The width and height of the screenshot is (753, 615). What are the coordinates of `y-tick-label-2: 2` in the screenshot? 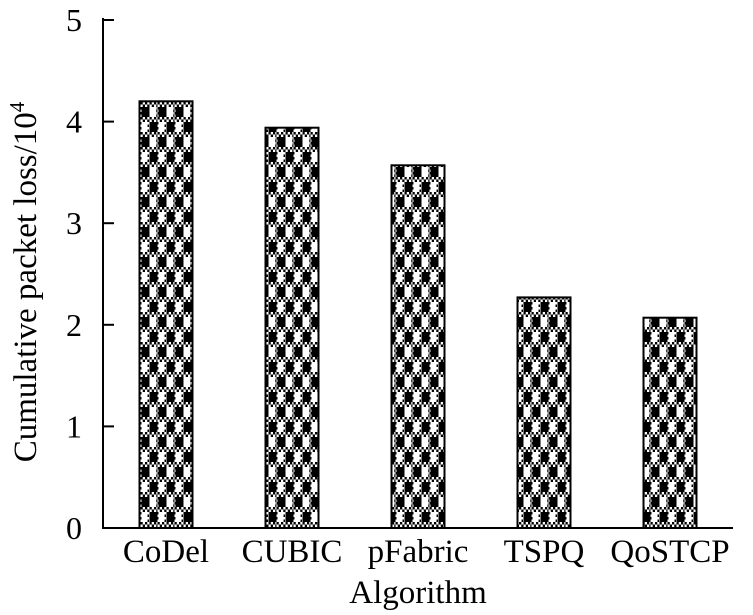 It's located at (74, 325).